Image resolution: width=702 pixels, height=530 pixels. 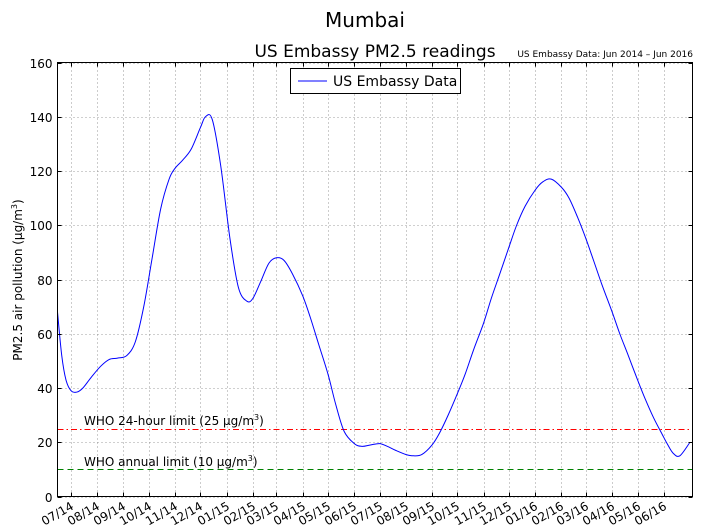 What do you see at coordinates (41, 172) in the screenshot?
I see `y-tick-label: 120` at bounding box center [41, 172].